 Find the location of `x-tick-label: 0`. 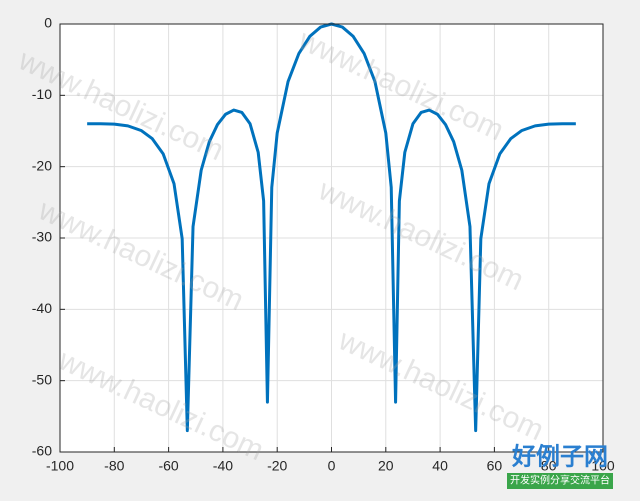

x-tick-label: 0 is located at coordinates (332, 466).